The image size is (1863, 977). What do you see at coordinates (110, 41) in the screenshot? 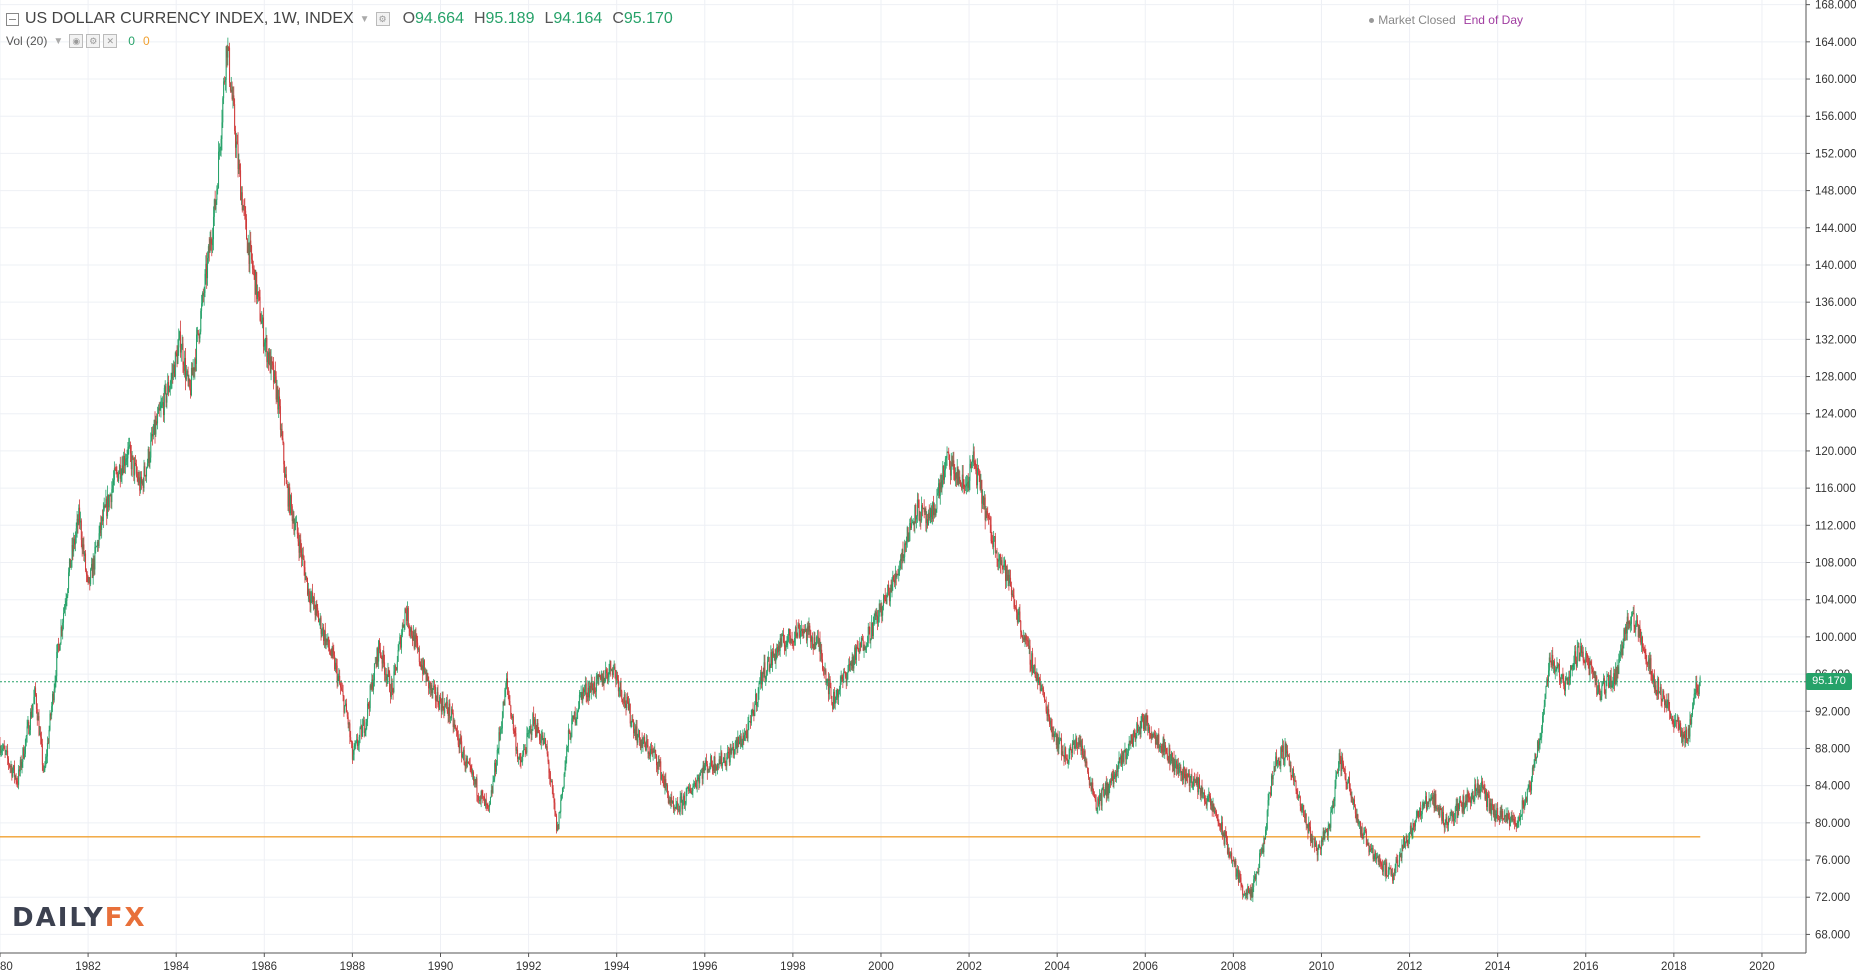
I see `close-icon: ✕` at bounding box center [110, 41].